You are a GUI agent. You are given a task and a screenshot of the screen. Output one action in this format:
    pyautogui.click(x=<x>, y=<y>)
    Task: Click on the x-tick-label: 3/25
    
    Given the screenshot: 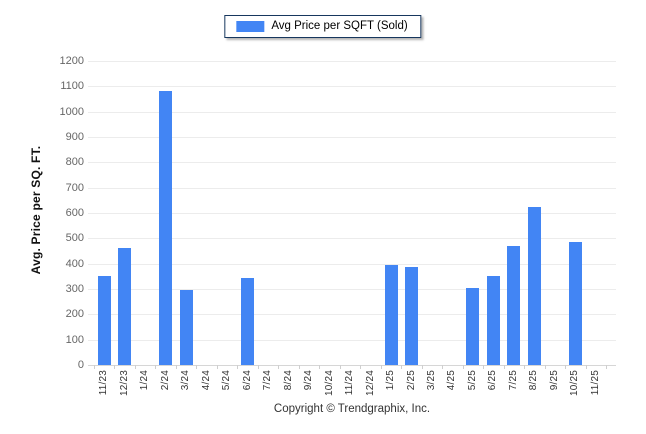 What is the action you would take?
    pyautogui.click(x=431, y=380)
    